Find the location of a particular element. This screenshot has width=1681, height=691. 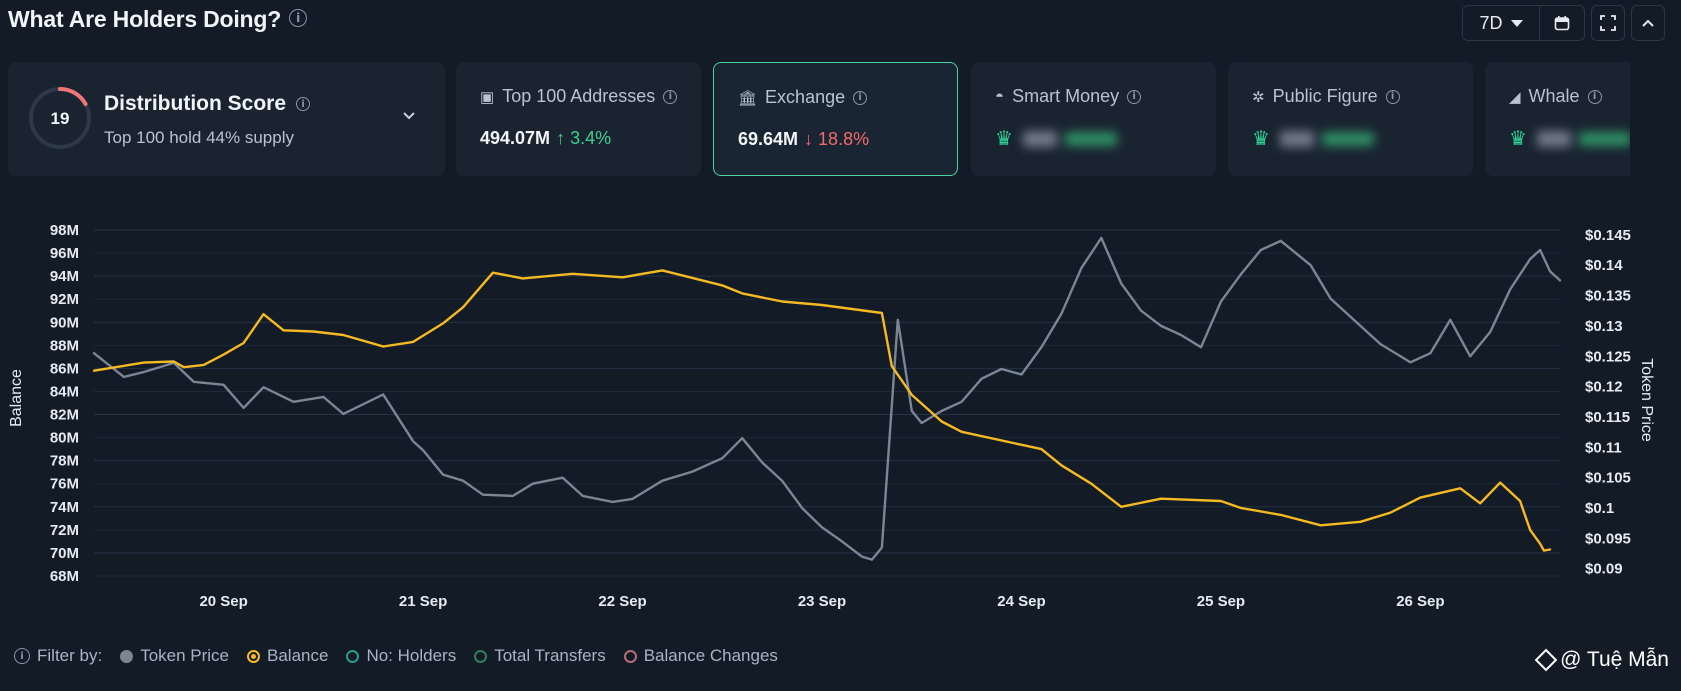

y-right-tick-label: $0.095 is located at coordinates (1608, 538).